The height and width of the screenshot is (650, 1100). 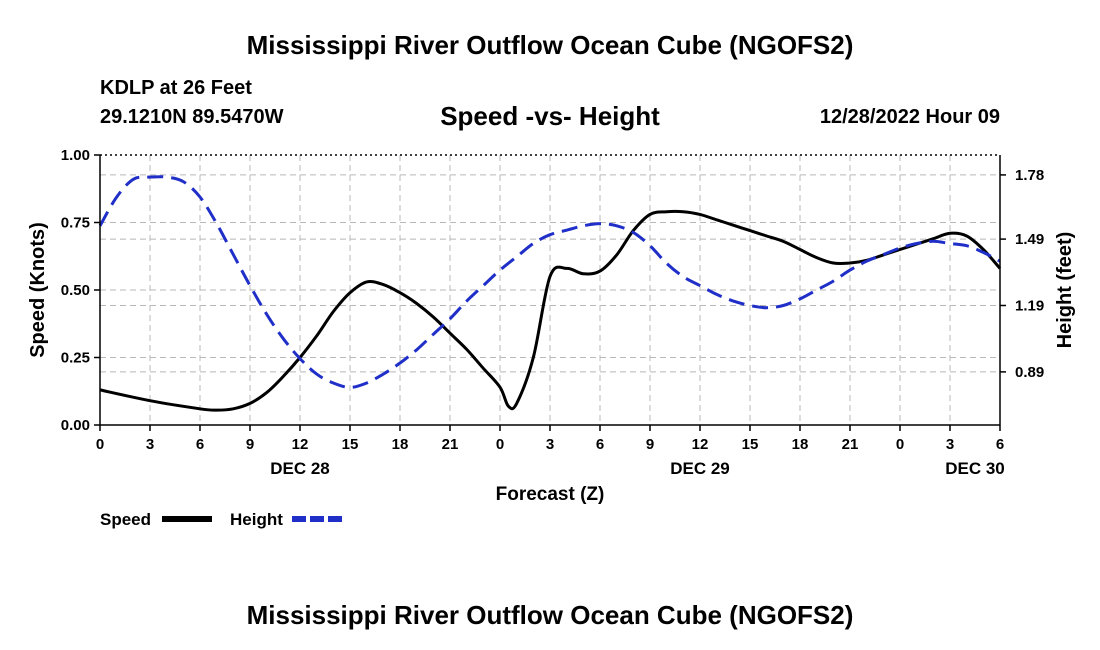 I want to click on date-label: DEC 30, so click(x=975, y=468).